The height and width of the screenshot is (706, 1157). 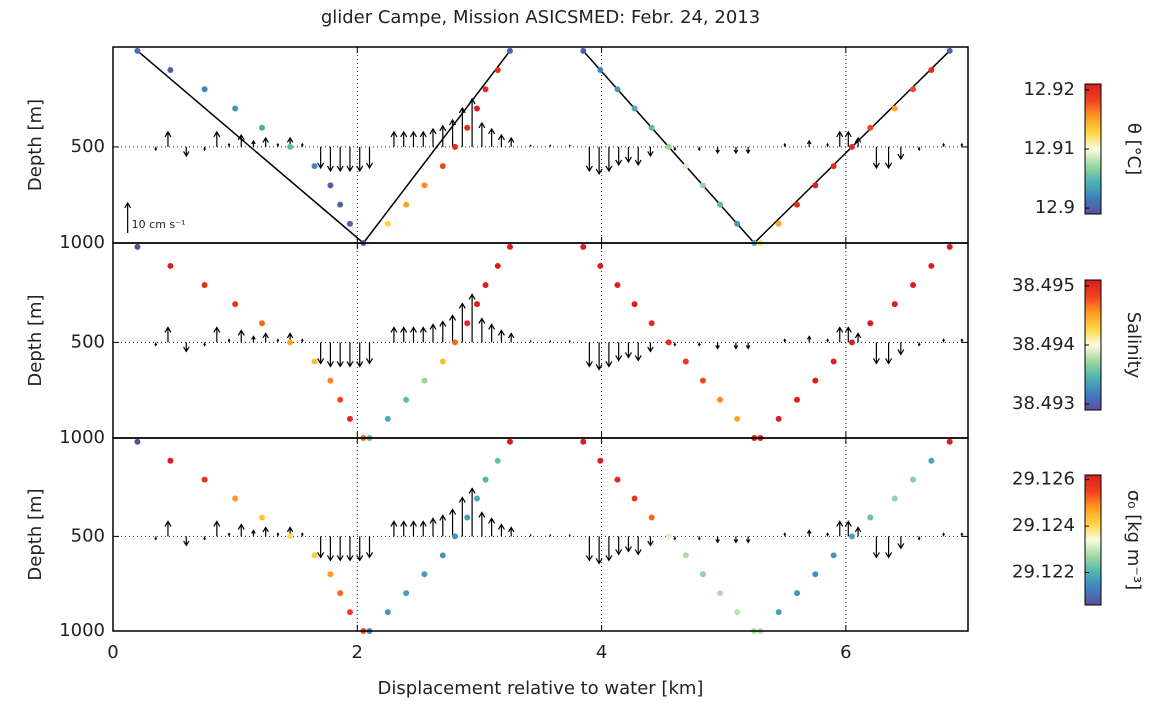 I want to click on colorbar-label: θ [°C], so click(x=1133, y=149).